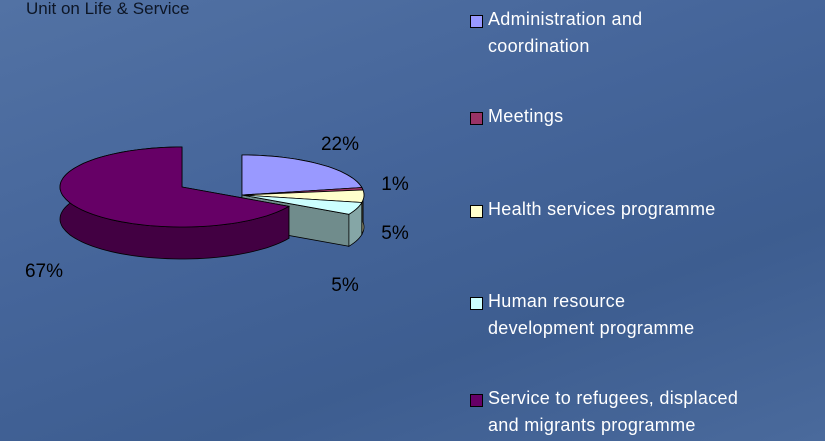 Image resolution: width=825 pixels, height=441 pixels. I want to click on legend-label: Administration and coordination, so click(565, 32).